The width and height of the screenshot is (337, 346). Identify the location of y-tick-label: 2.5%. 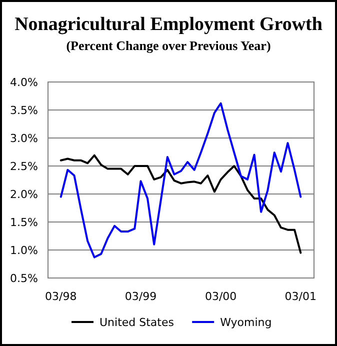
(24, 166).